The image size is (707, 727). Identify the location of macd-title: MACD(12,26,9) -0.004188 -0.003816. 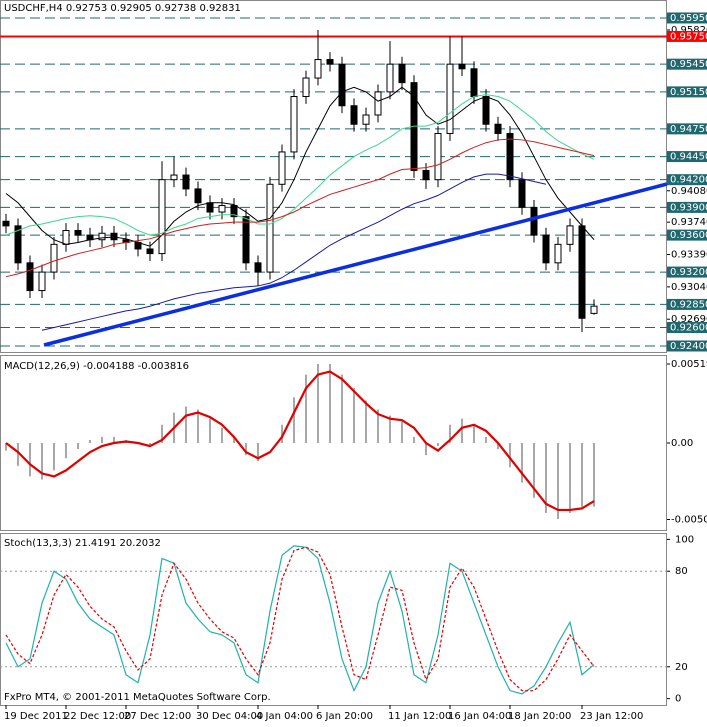
(96, 366).